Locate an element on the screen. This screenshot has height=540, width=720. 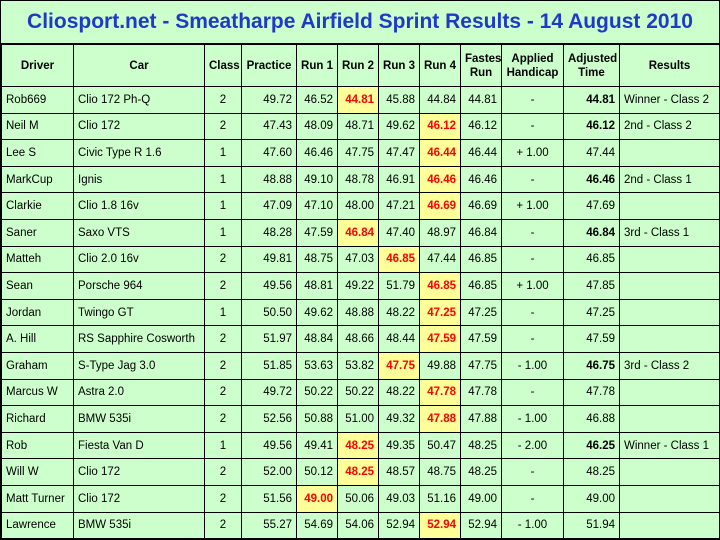
practice-cell: 52.56 is located at coordinates (269, 419).